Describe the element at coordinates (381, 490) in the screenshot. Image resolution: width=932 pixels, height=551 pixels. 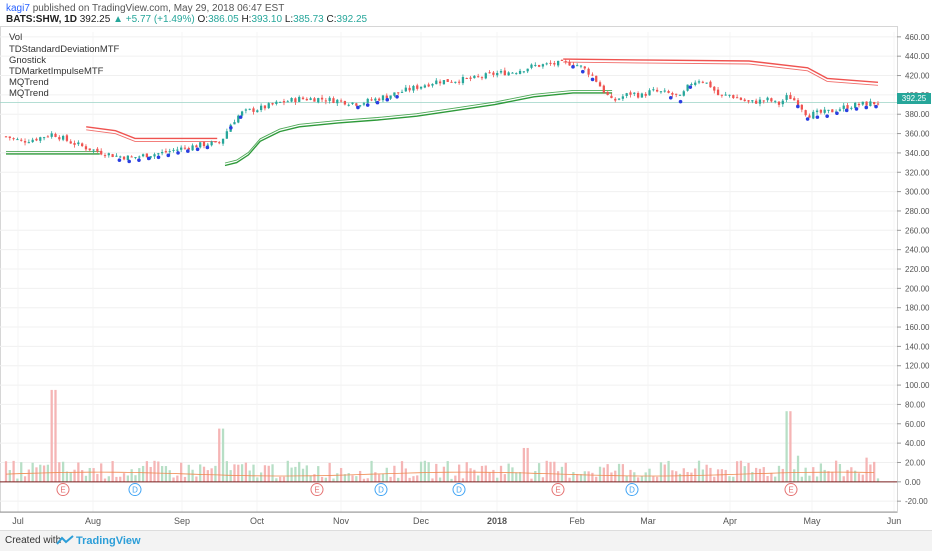
I see `dividend-marker-label: D` at that location.